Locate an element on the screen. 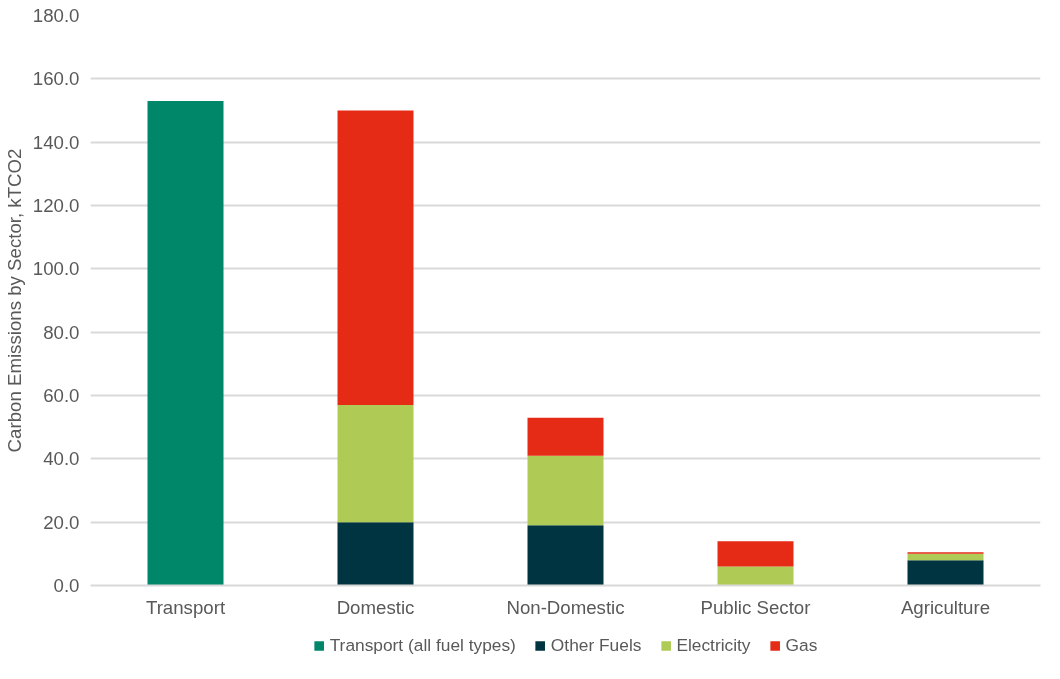  legend-label: Other Fuels is located at coordinates (596, 645).